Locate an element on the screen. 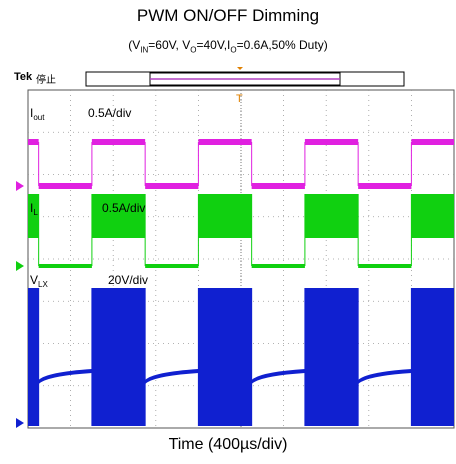  trigger-marker: T is located at coordinates (239, 99).